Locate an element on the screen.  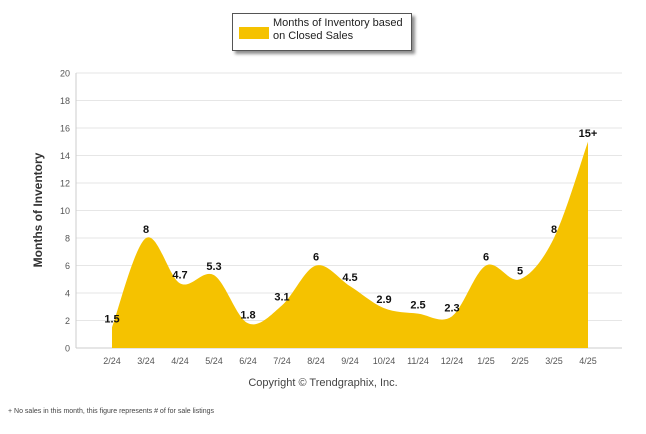
y-tick-label: 10 is located at coordinates (65, 211).